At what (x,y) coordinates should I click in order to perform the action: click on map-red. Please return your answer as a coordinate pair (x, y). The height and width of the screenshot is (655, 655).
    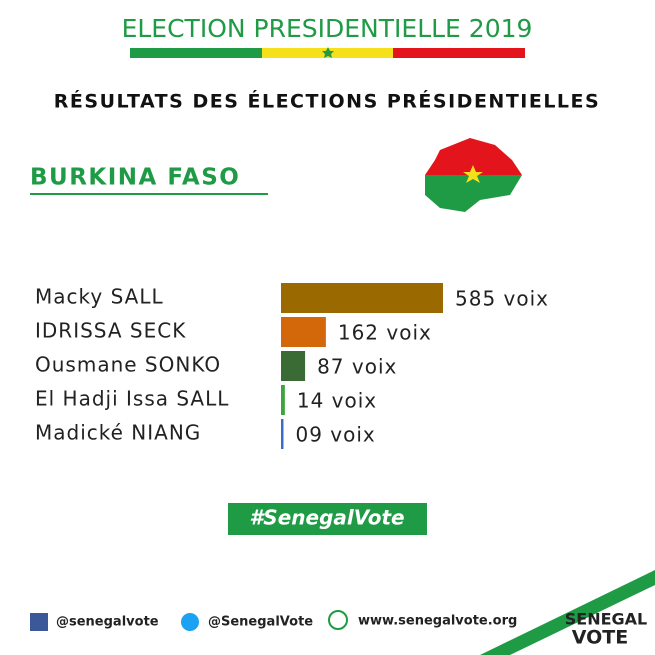
    Looking at the image, I should click on (473, 156).